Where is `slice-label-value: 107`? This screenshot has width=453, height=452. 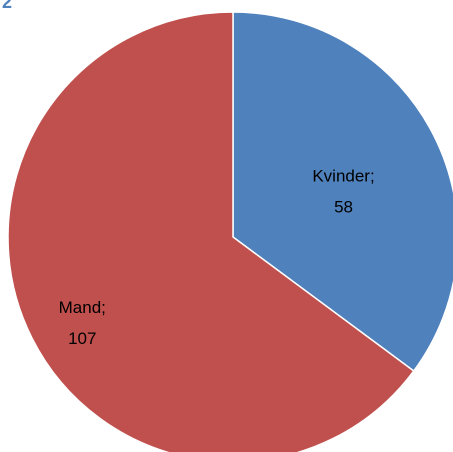 slice-label-value: 107 is located at coordinates (82, 338).